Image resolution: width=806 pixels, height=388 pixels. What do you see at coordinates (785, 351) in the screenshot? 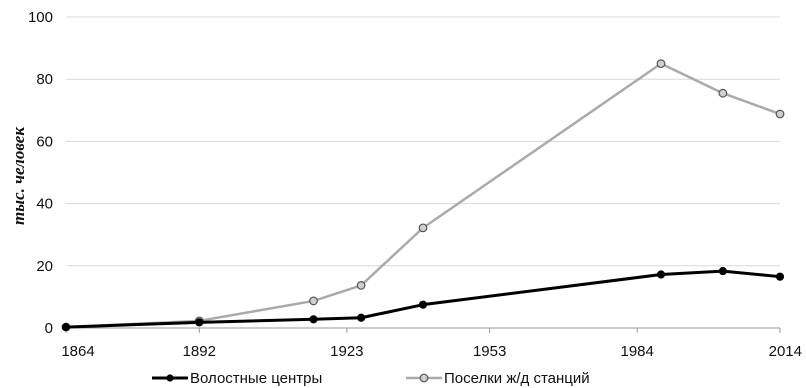
I see `x-tick-label: 2014` at bounding box center [785, 351].